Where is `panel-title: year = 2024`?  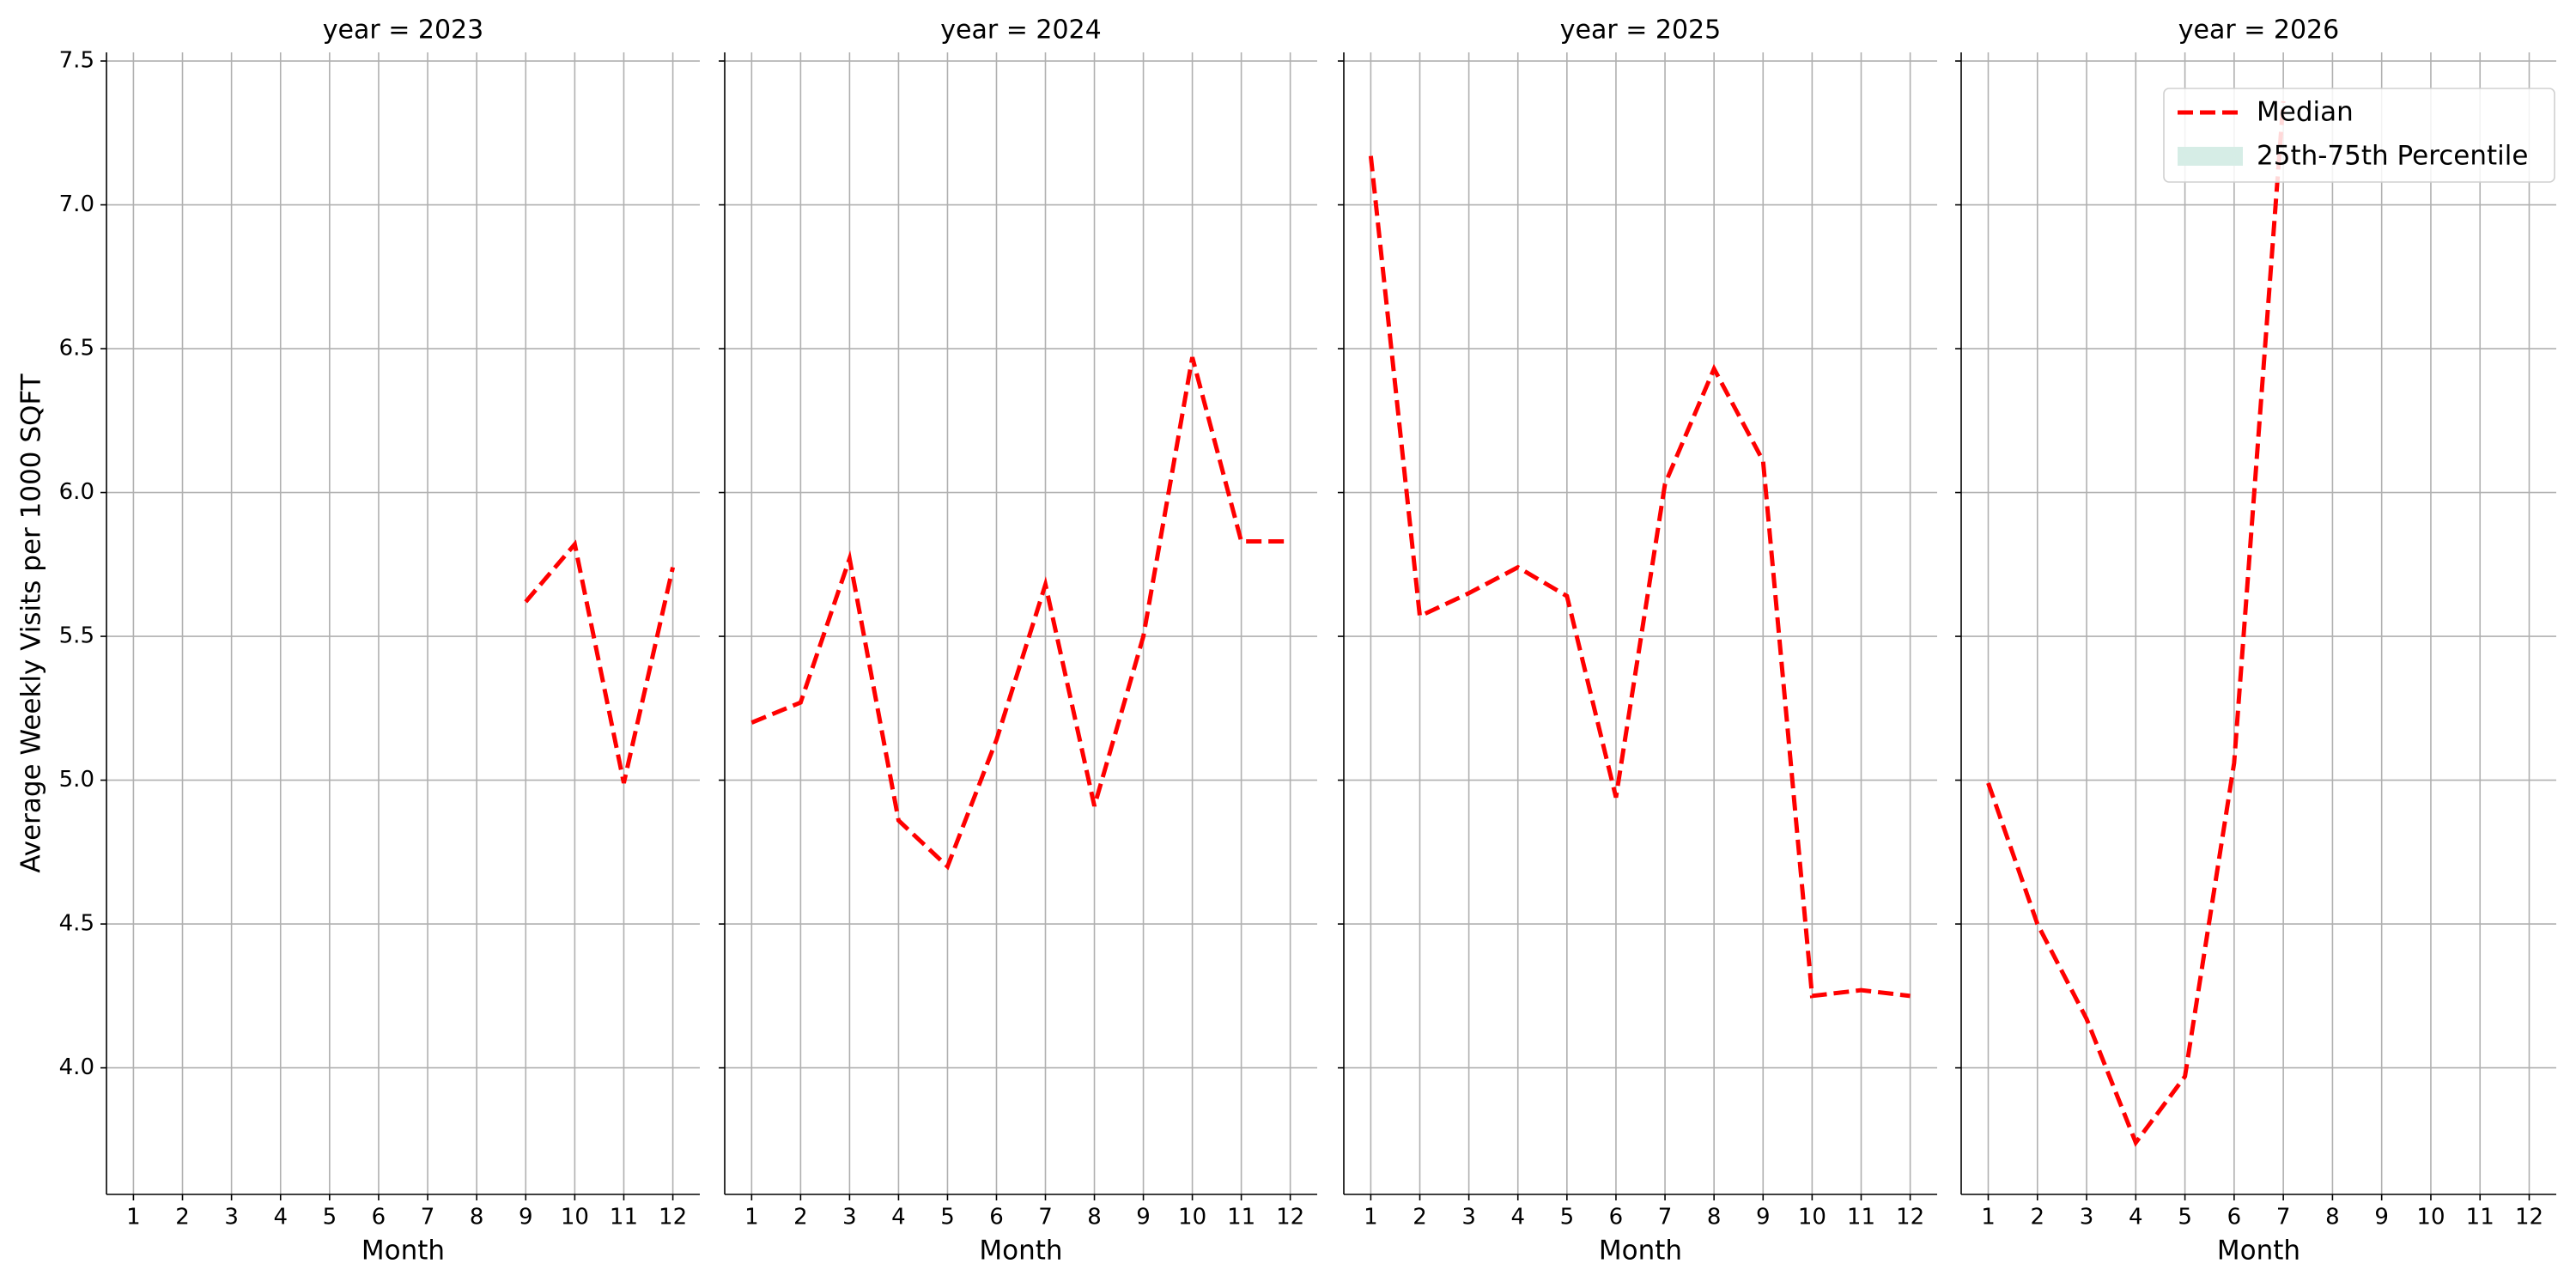
panel-title: year = 2024 is located at coordinates (1021, 31).